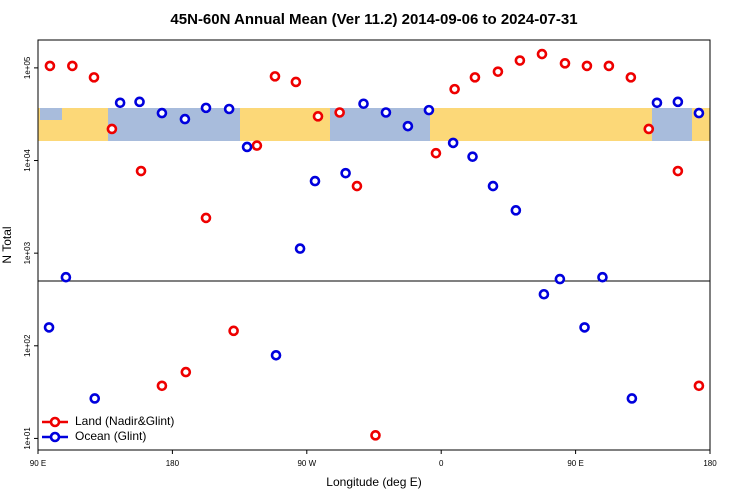 The width and height of the screenshot is (750, 500). Describe the element at coordinates (306, 463) in the screenshot. I see `x-tick-label: 90 W` at that location.